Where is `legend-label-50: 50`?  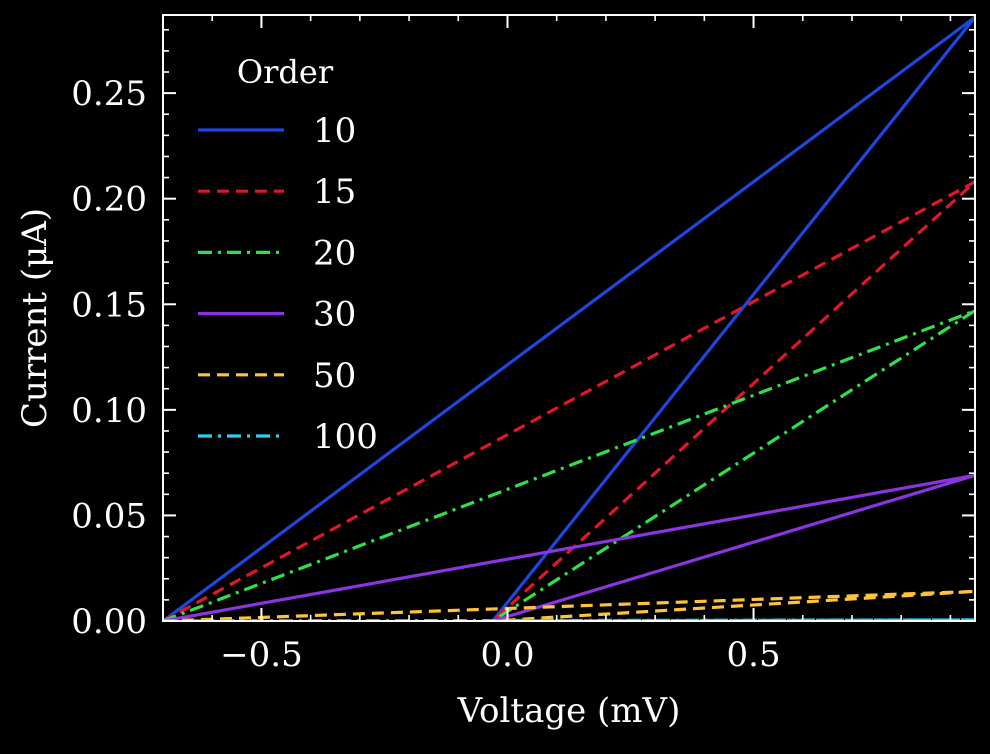 legend-label-50: 50 is located at coordinates (334, 376).